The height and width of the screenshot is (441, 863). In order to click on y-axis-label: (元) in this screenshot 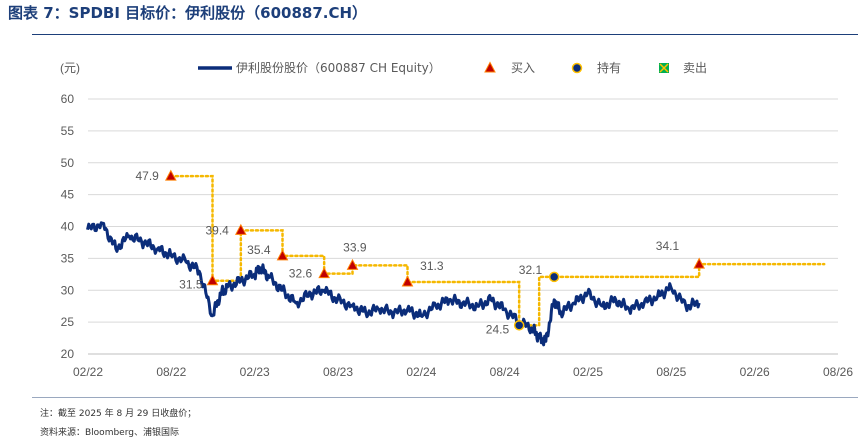, I will do `click(70, 68)`.